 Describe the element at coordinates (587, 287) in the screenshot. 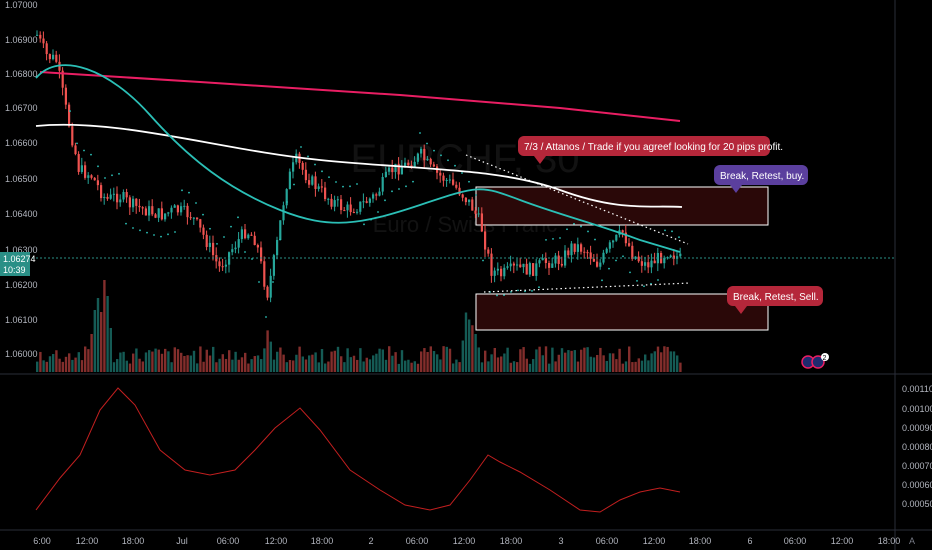

I see `support-trendline` at that location.